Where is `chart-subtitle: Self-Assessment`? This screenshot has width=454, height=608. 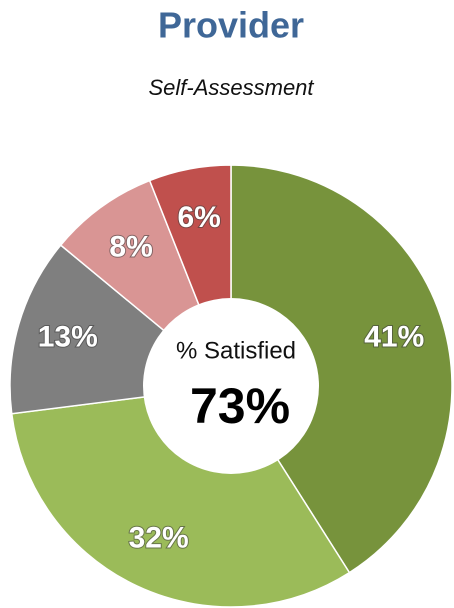
chart-subtitle: Self-Assessment is located at coordinates (231, 87).